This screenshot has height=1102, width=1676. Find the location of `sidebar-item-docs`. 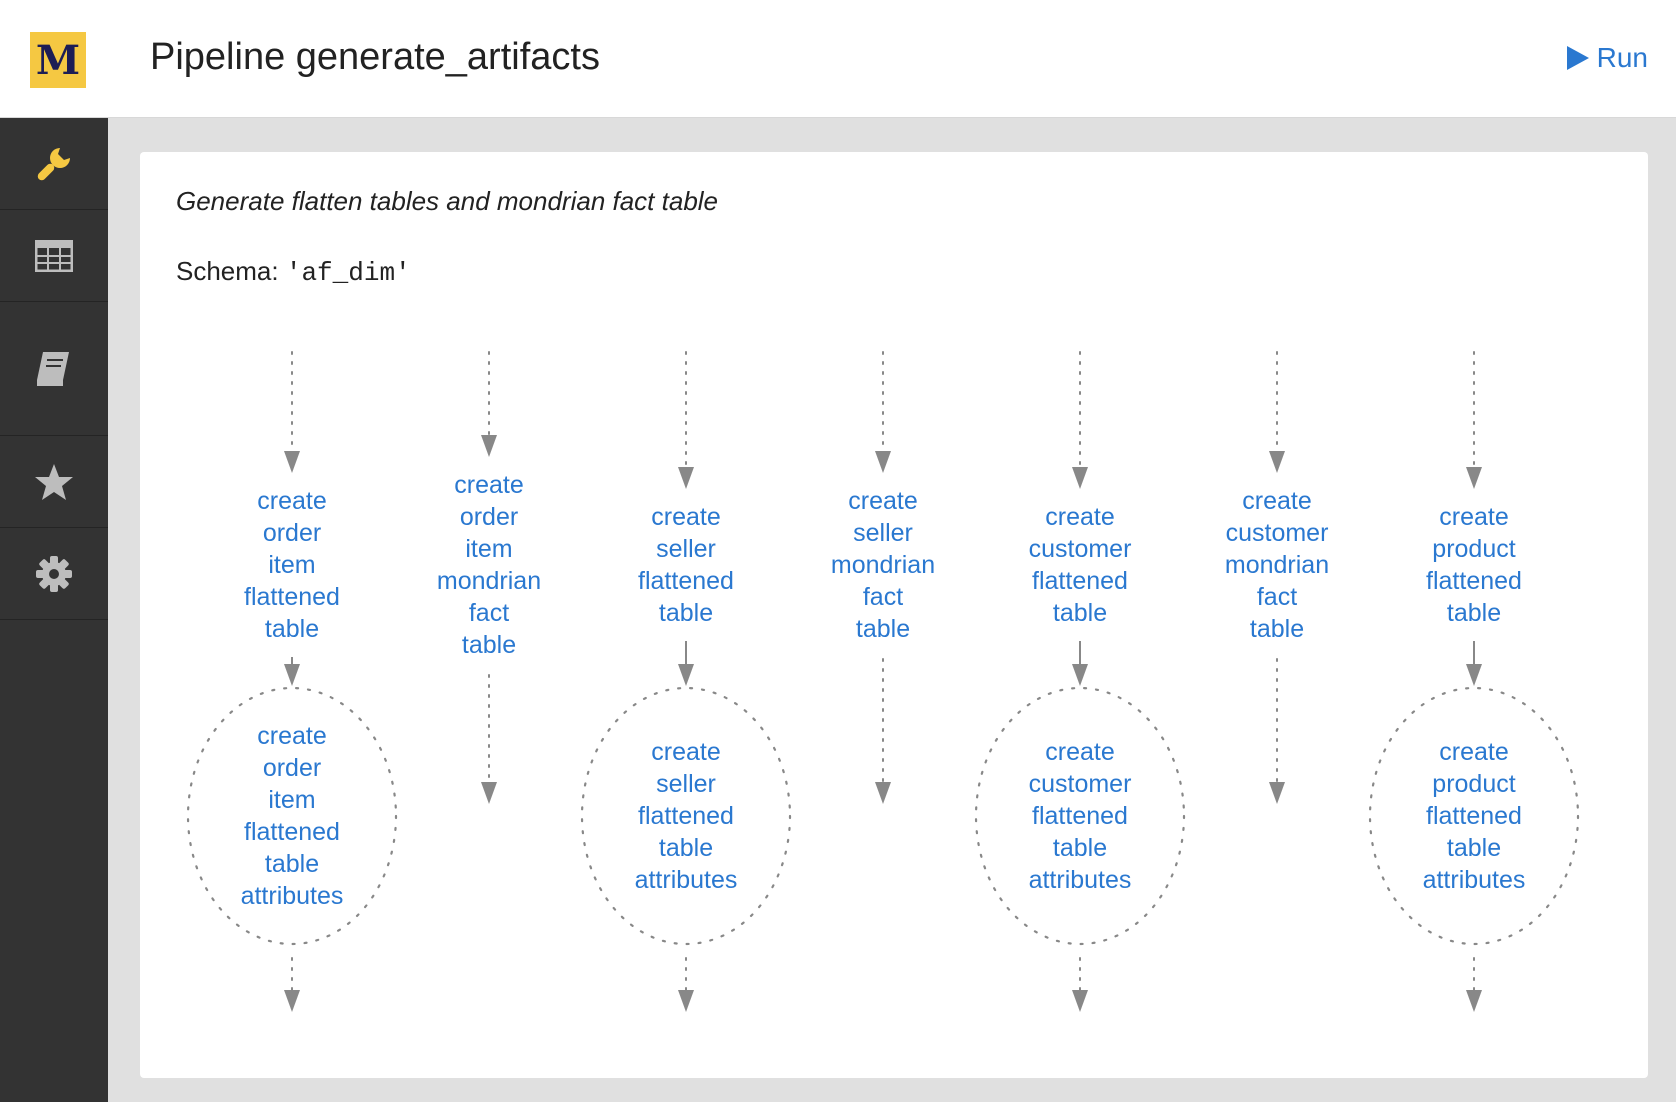

sidebar-item-docs is located at coordinates (54, 369).